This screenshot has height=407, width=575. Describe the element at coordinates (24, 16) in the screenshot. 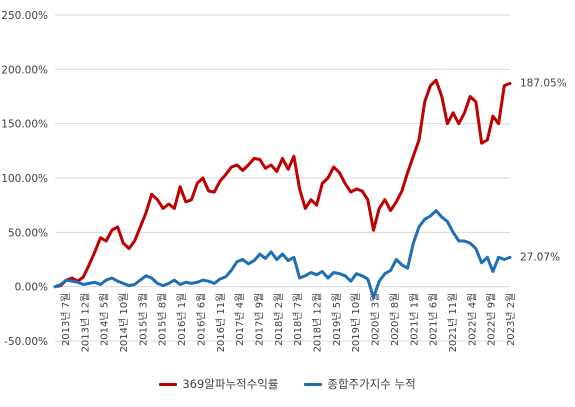

I see `y-tick-label: 250.00%` at that location.